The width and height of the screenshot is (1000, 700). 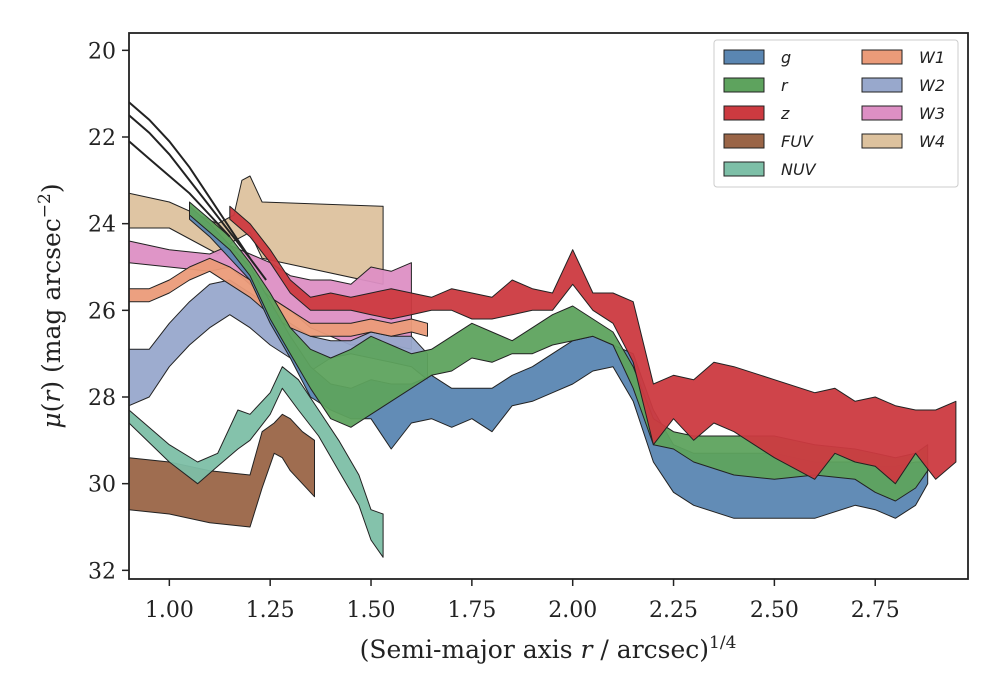 What do you see at coordinates (932, 57) in the screenshot?
I see `legend-label-w1: W1` at bounding box center [932, 57].